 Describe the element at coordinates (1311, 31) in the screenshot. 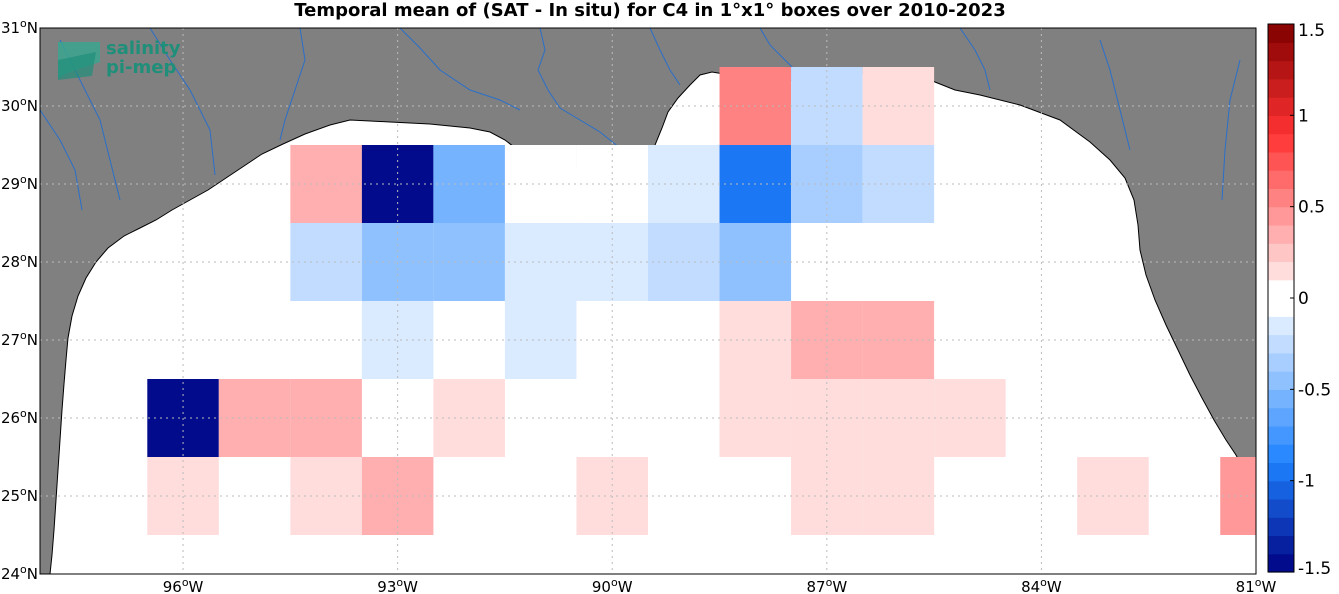

I see `colorbar-tick-label: 1.5` at that location.